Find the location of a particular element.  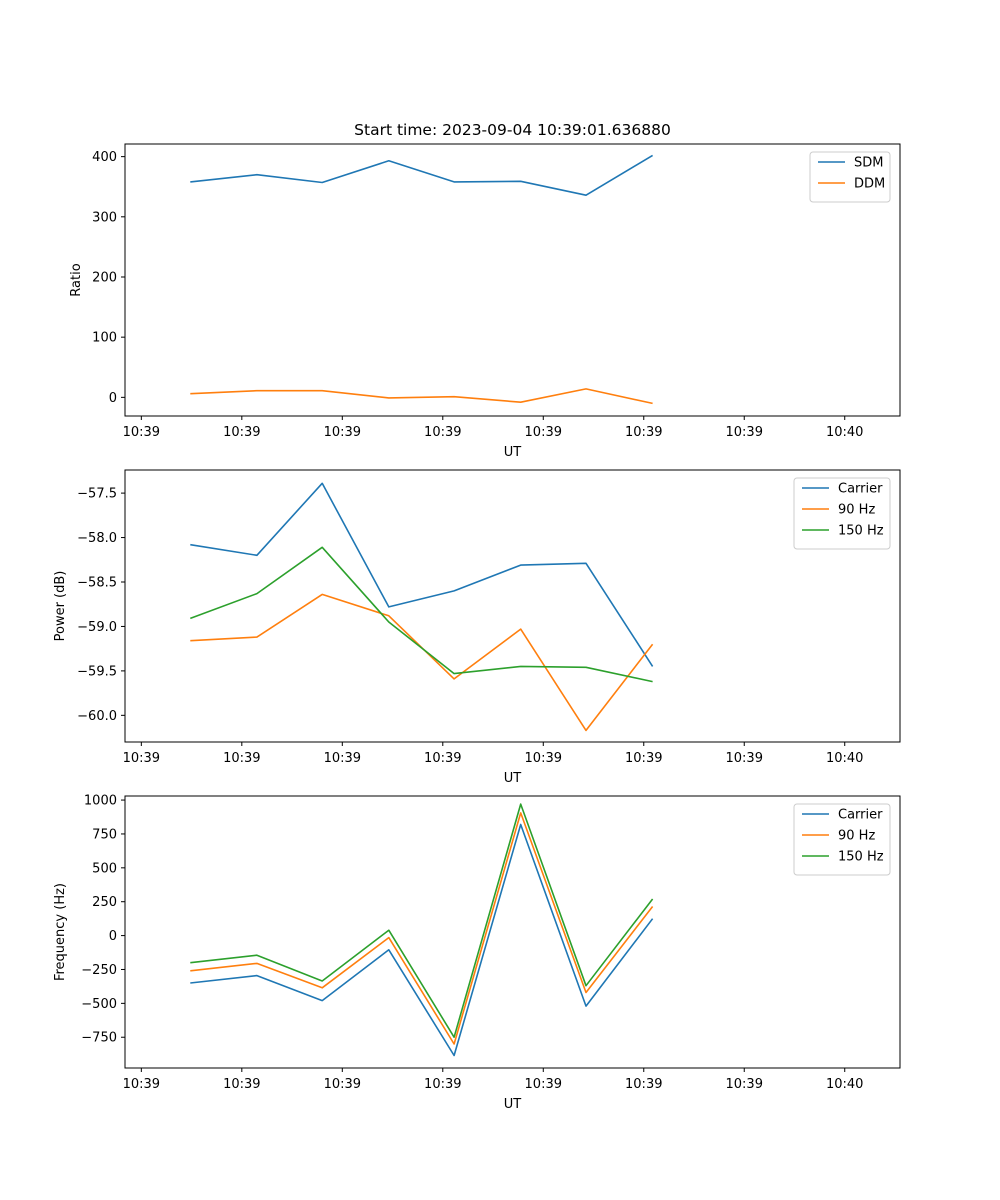

y-tick-label: −500 is located at coordinates (99, 1004).